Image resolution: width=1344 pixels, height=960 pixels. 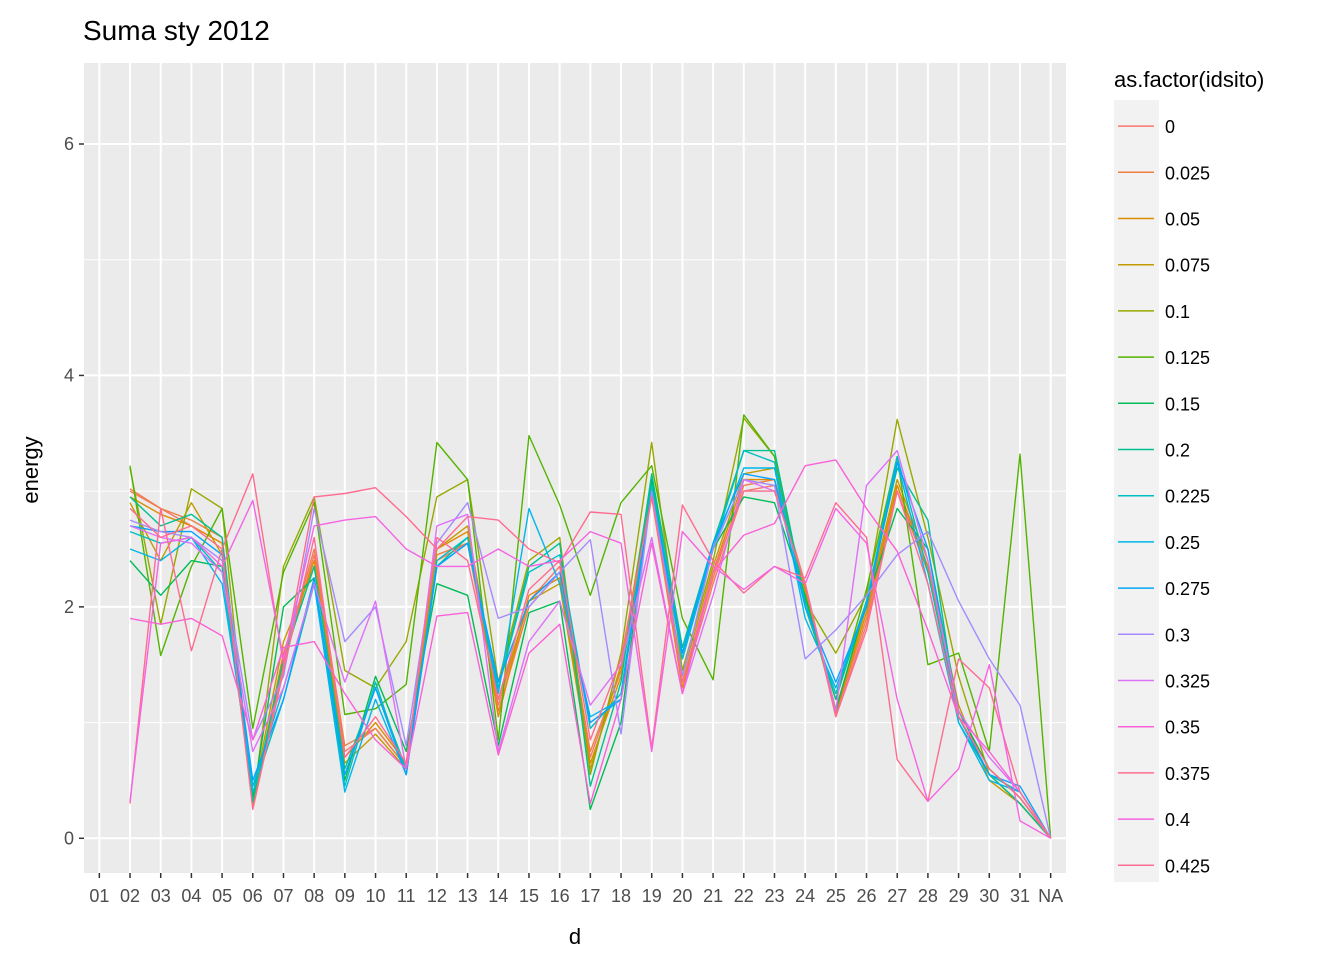 I want to click on y-tick-label: 4, so click(x=69, y=375).